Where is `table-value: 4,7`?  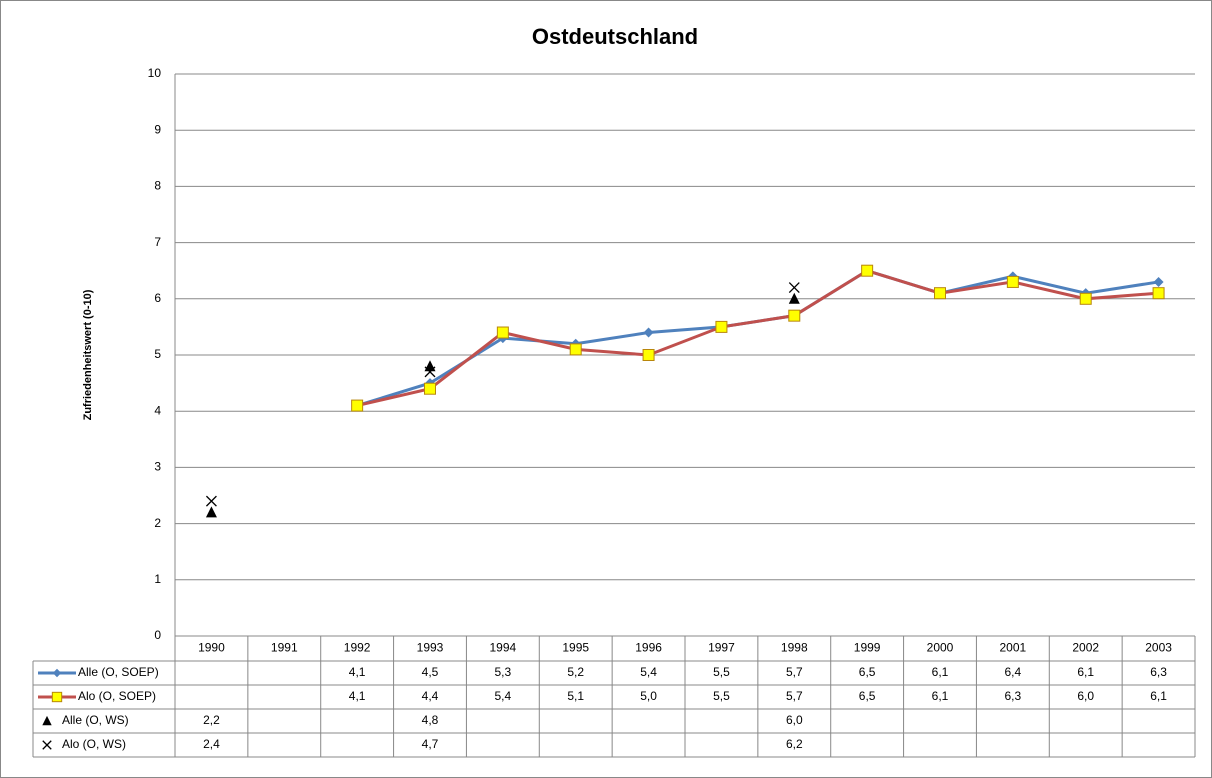
table-value: 4,7 is located at coordinates (430, 744).